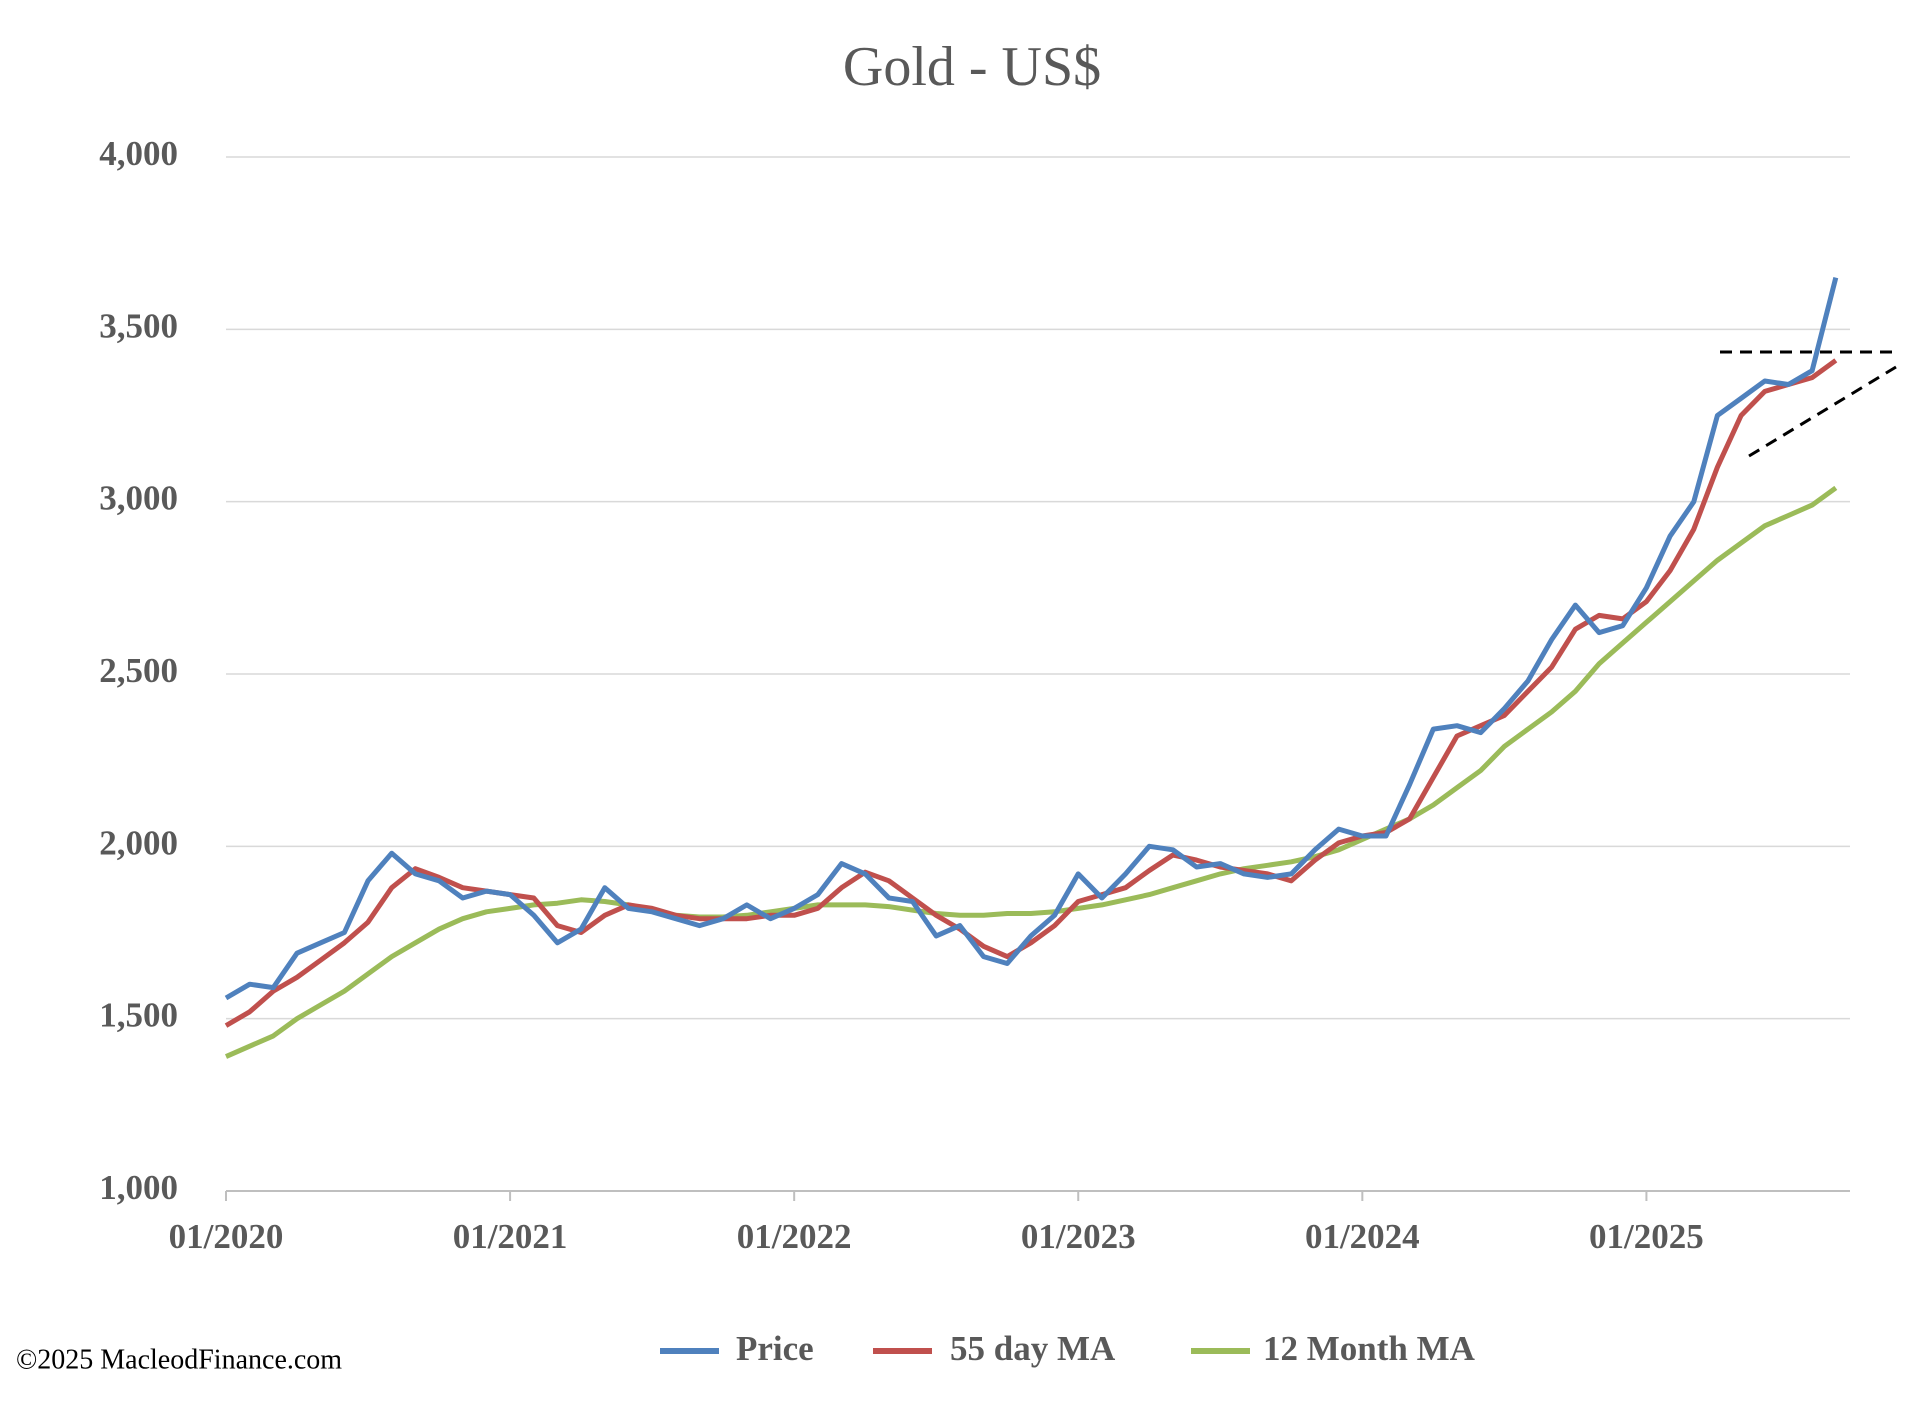  I want to click on legend-label: Price, so click(775, 1348).